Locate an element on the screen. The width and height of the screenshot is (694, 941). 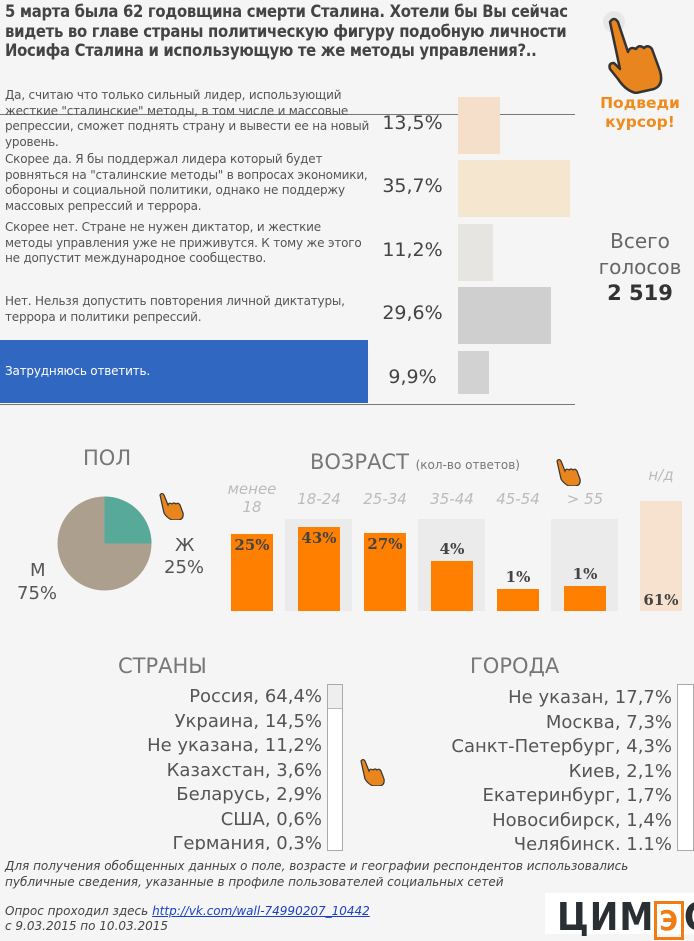
answer-percent: 11,2% is located at coordinates (412, 250).